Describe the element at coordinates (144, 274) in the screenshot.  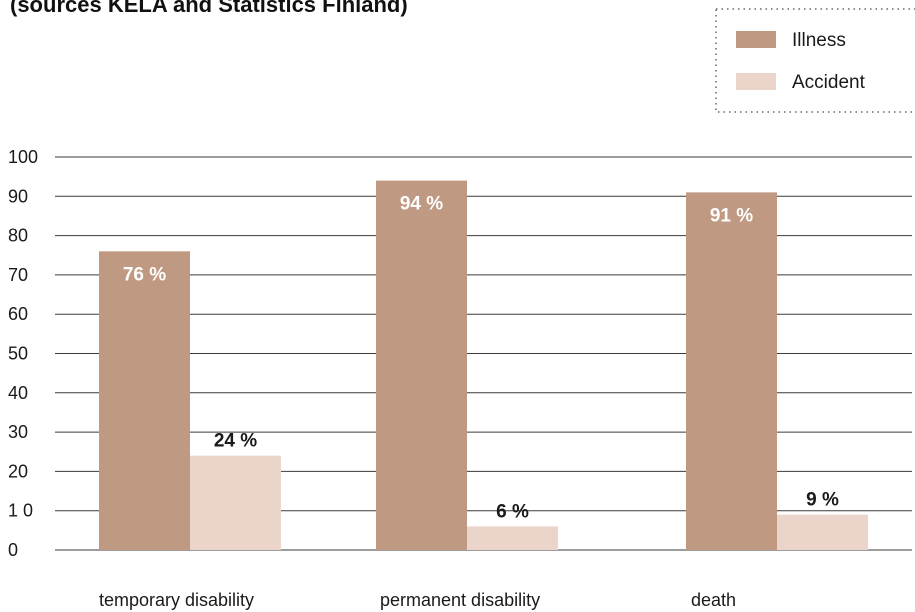
I see `data-label: 76 %` at that location.